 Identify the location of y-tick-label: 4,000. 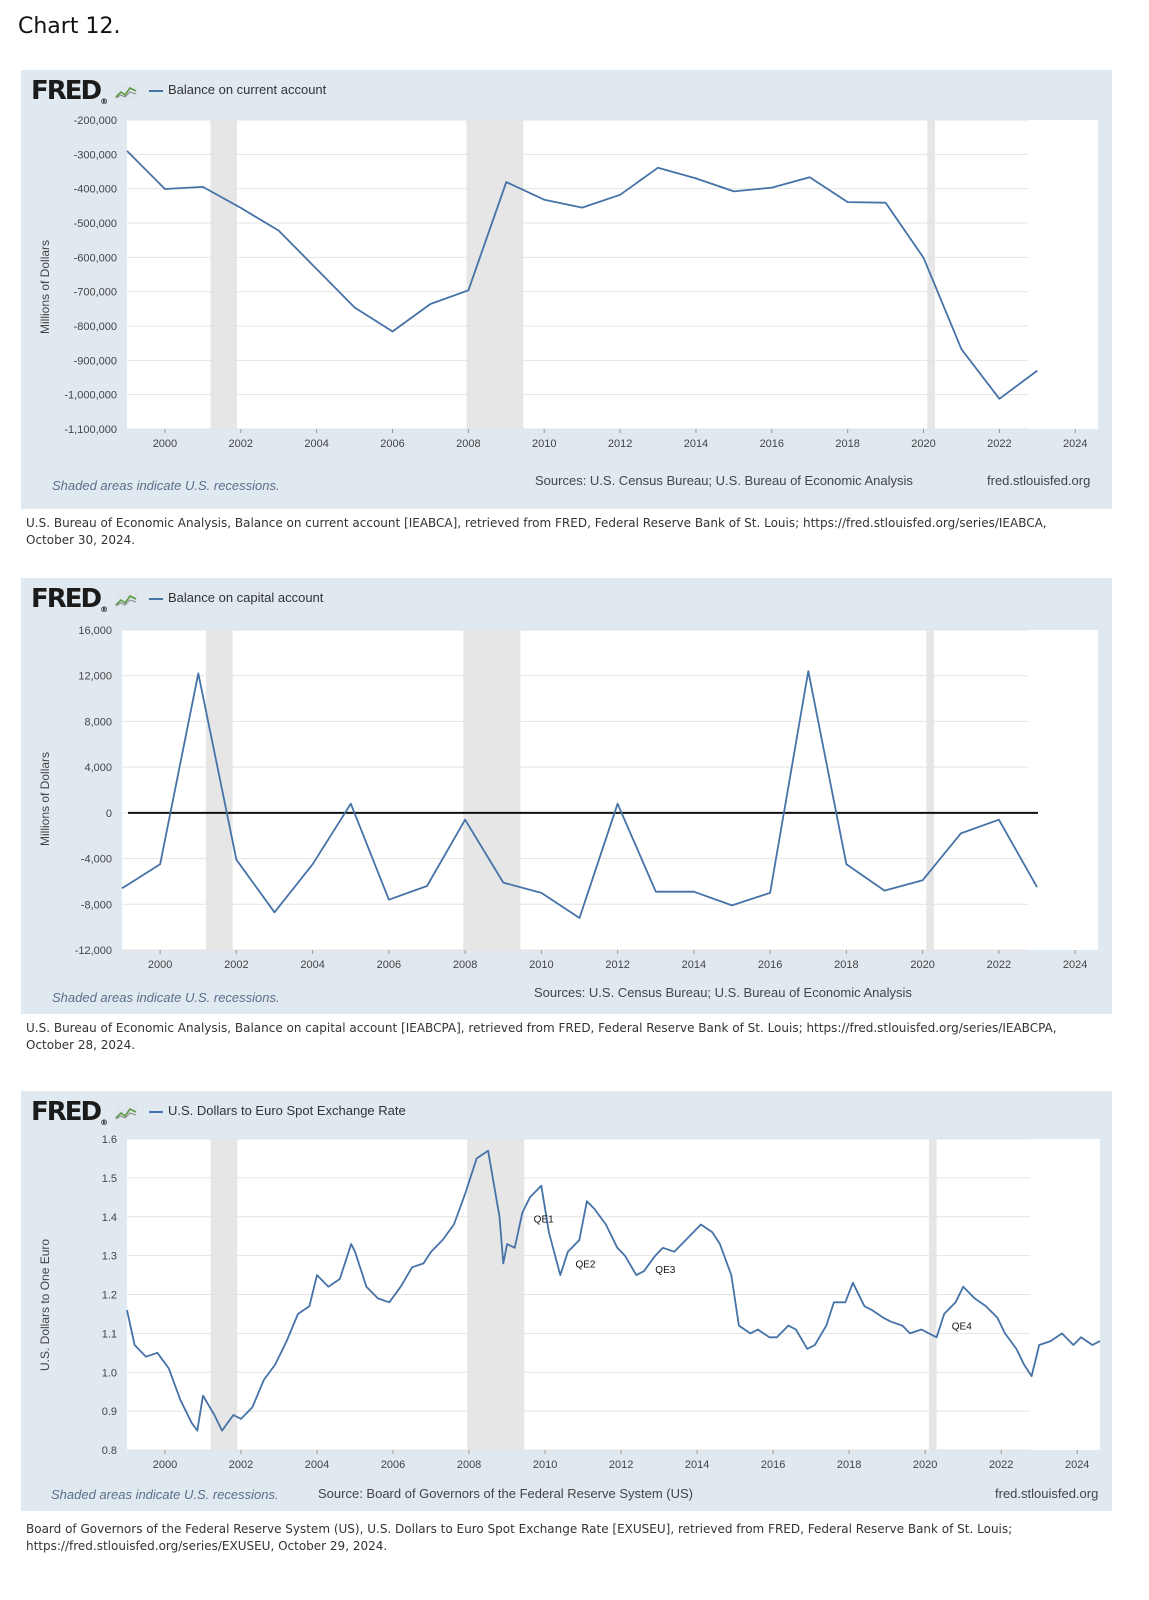
(98, 768).